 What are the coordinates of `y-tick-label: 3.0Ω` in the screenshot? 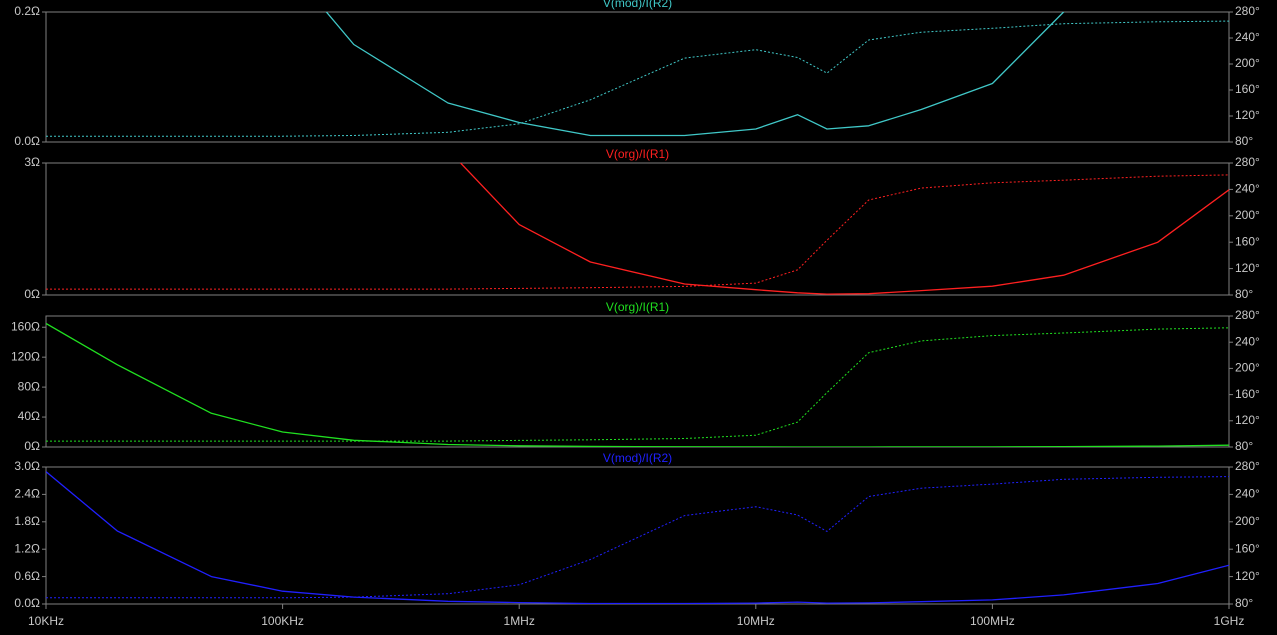 It's located at (27, 466).